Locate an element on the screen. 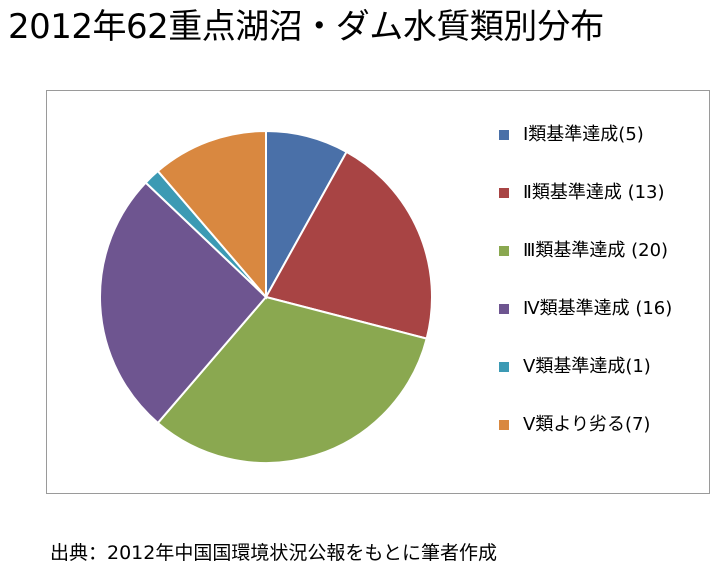  legend-item-class-3: Ⅲ類基準達成 (20) is located at coordinates (601, 266).